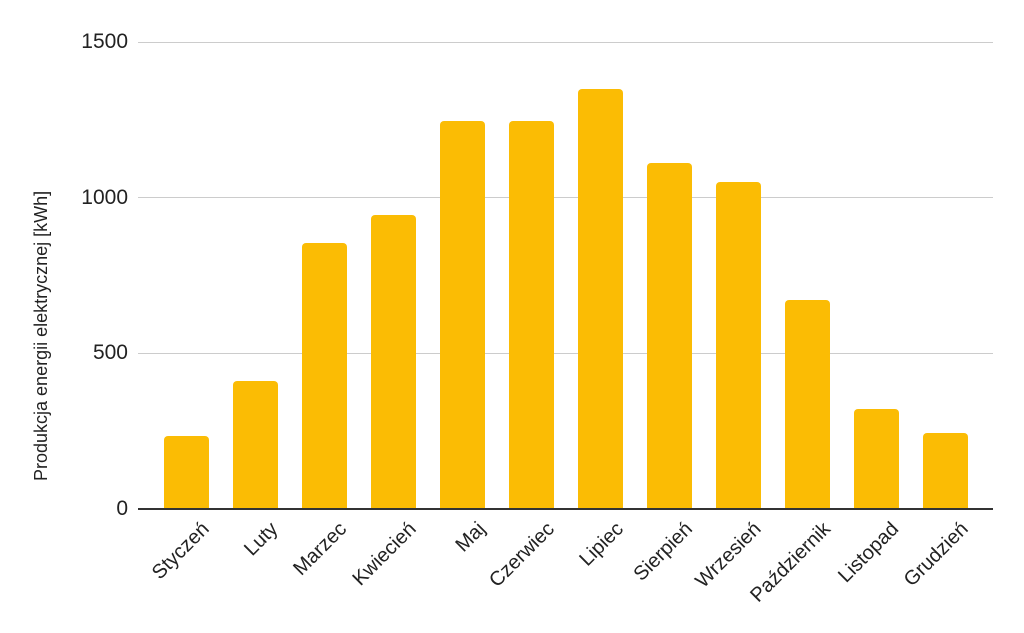 Image resolution: width=1024 pixels, height=633 pixels. I want to click on y-tick-label: 500, so click(110, 353).